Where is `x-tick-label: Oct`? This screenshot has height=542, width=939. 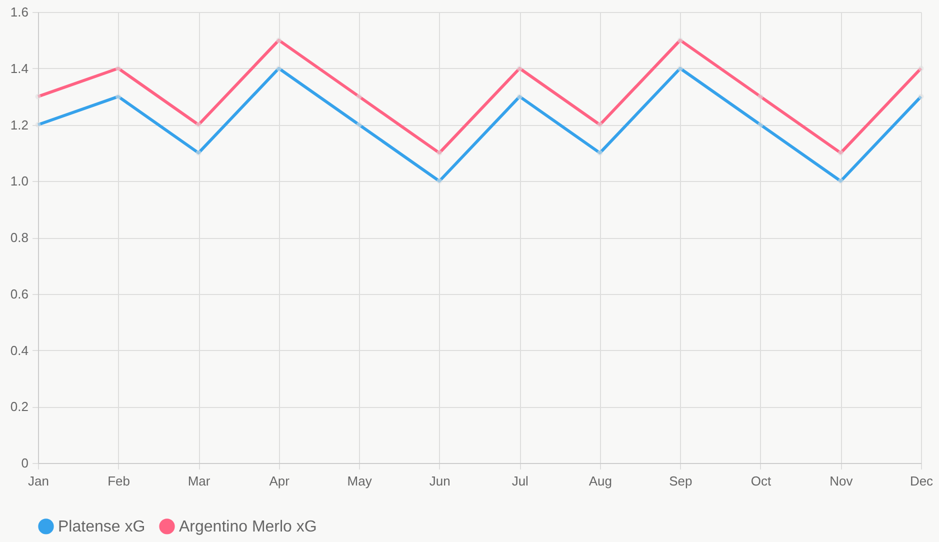
x-tick-label: Oct is located at coordinates (761, 481).